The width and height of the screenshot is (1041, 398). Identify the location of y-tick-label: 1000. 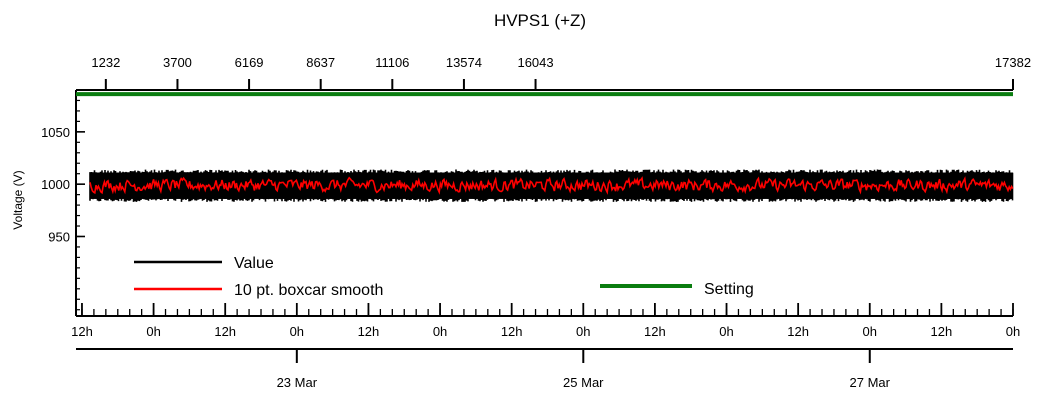
(55, 184).